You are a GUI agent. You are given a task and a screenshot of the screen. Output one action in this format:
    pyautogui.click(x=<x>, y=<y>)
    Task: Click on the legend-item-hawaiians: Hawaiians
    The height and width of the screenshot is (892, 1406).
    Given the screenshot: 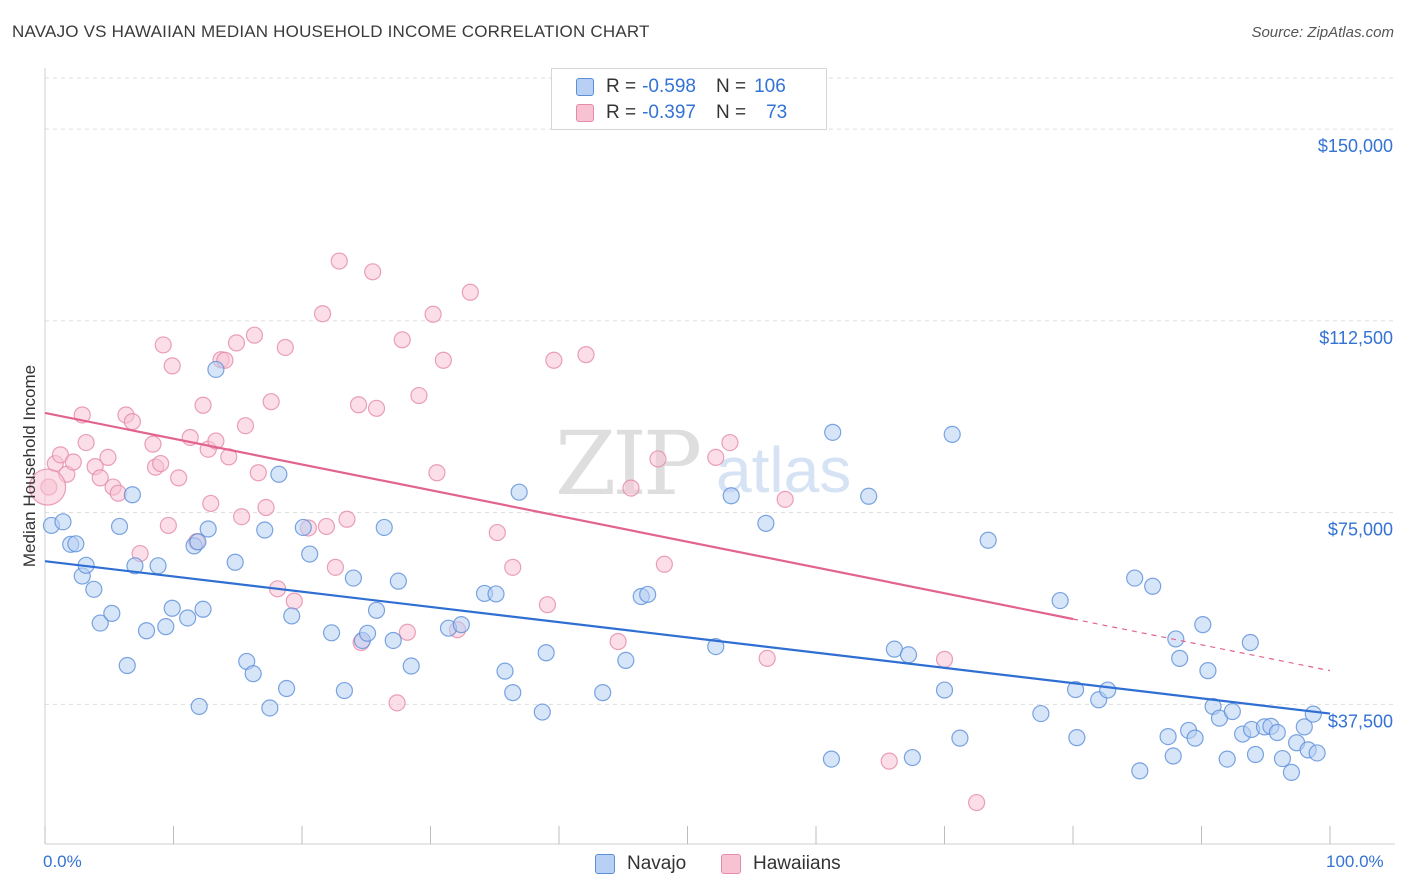 What is the action you would take?
    pyautogui.click(x=781, y=864)
    